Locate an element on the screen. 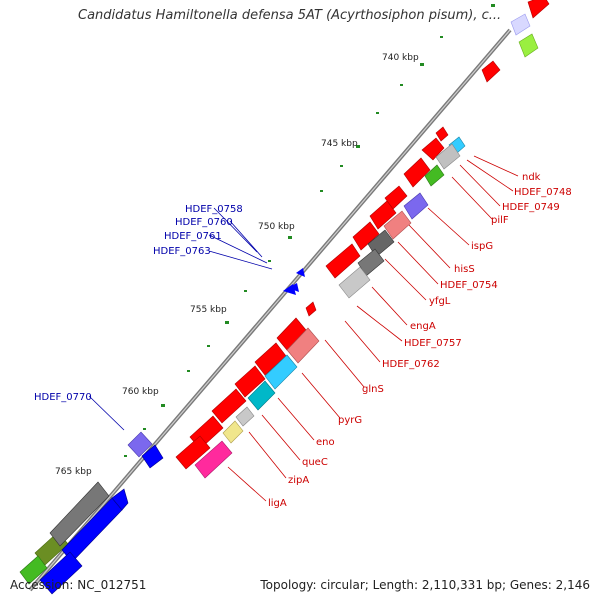 The image size is (600, 600). gene-label: glnS is located at coordinates (373, 389).